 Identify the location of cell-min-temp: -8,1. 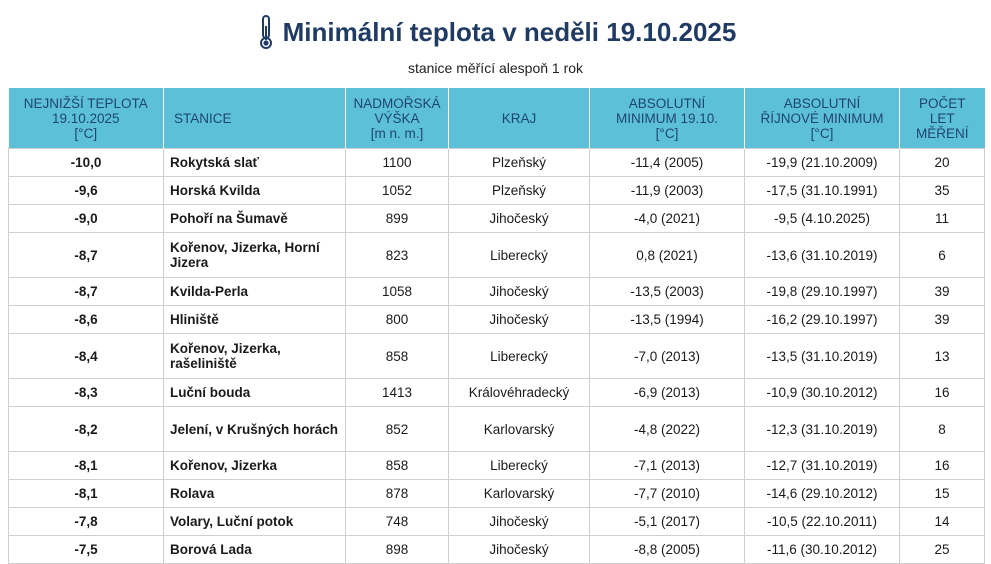
(86, 493).